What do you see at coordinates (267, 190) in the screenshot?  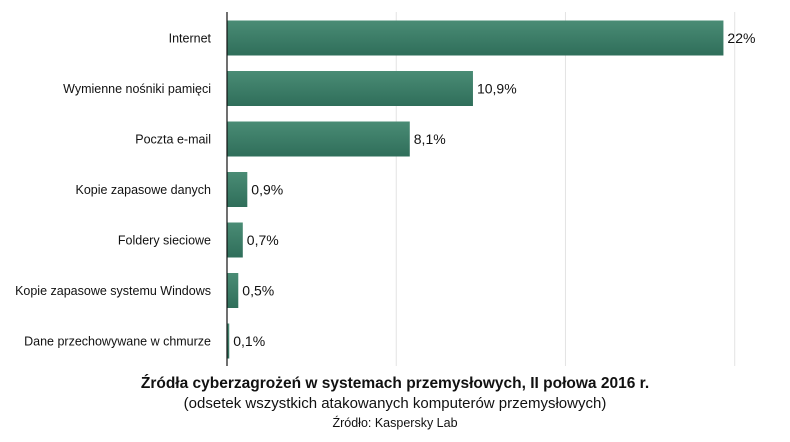 I see `value-label: 0,9%` at bounding box center [267, 190].